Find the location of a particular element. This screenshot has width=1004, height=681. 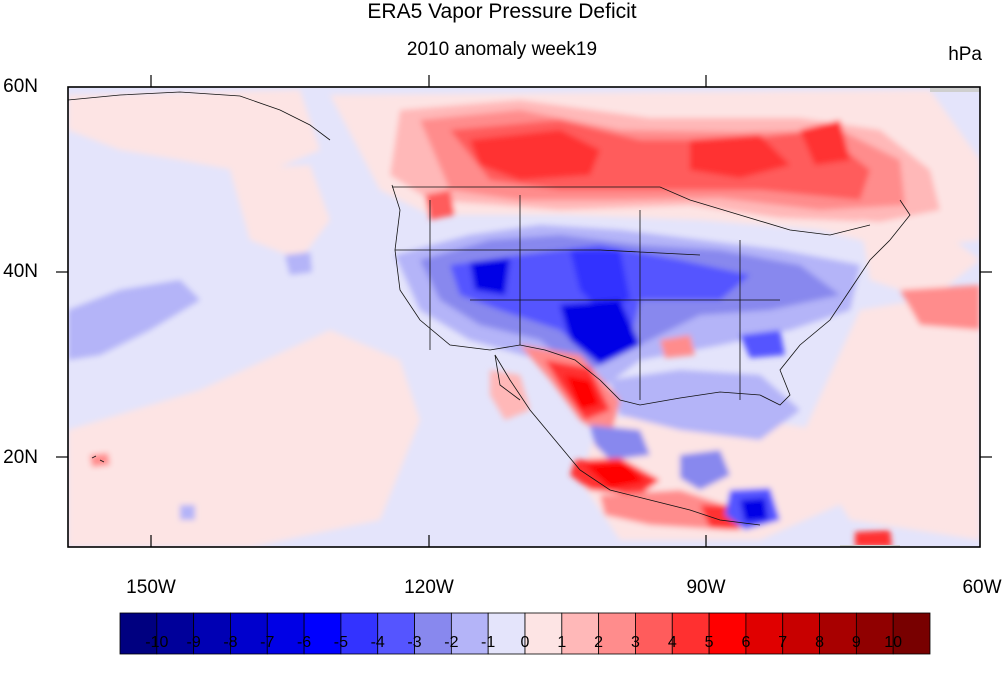

map-title: ERA5 Vapor Pressure Deficit is located at coordinates (502, 11).